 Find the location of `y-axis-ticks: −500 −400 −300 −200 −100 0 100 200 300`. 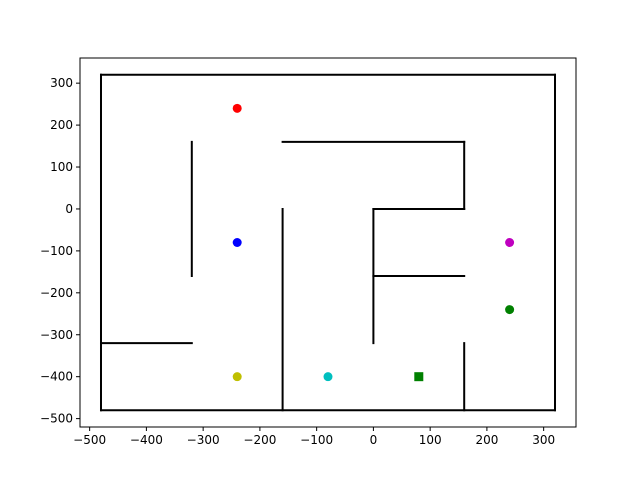

y-axis-ticks: −500 −400 −300 −200 −100 0 100 200 300 is located at coordinates (60, 251).